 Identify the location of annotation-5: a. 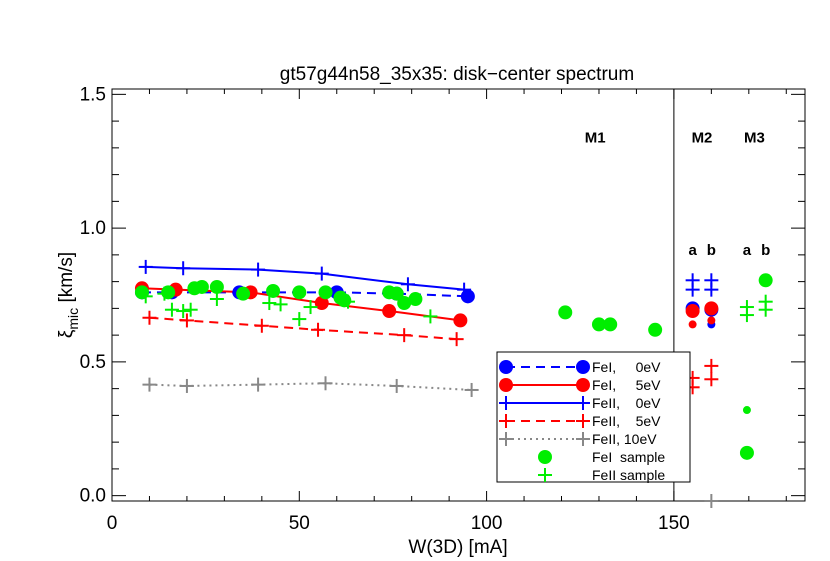
(747, 250).